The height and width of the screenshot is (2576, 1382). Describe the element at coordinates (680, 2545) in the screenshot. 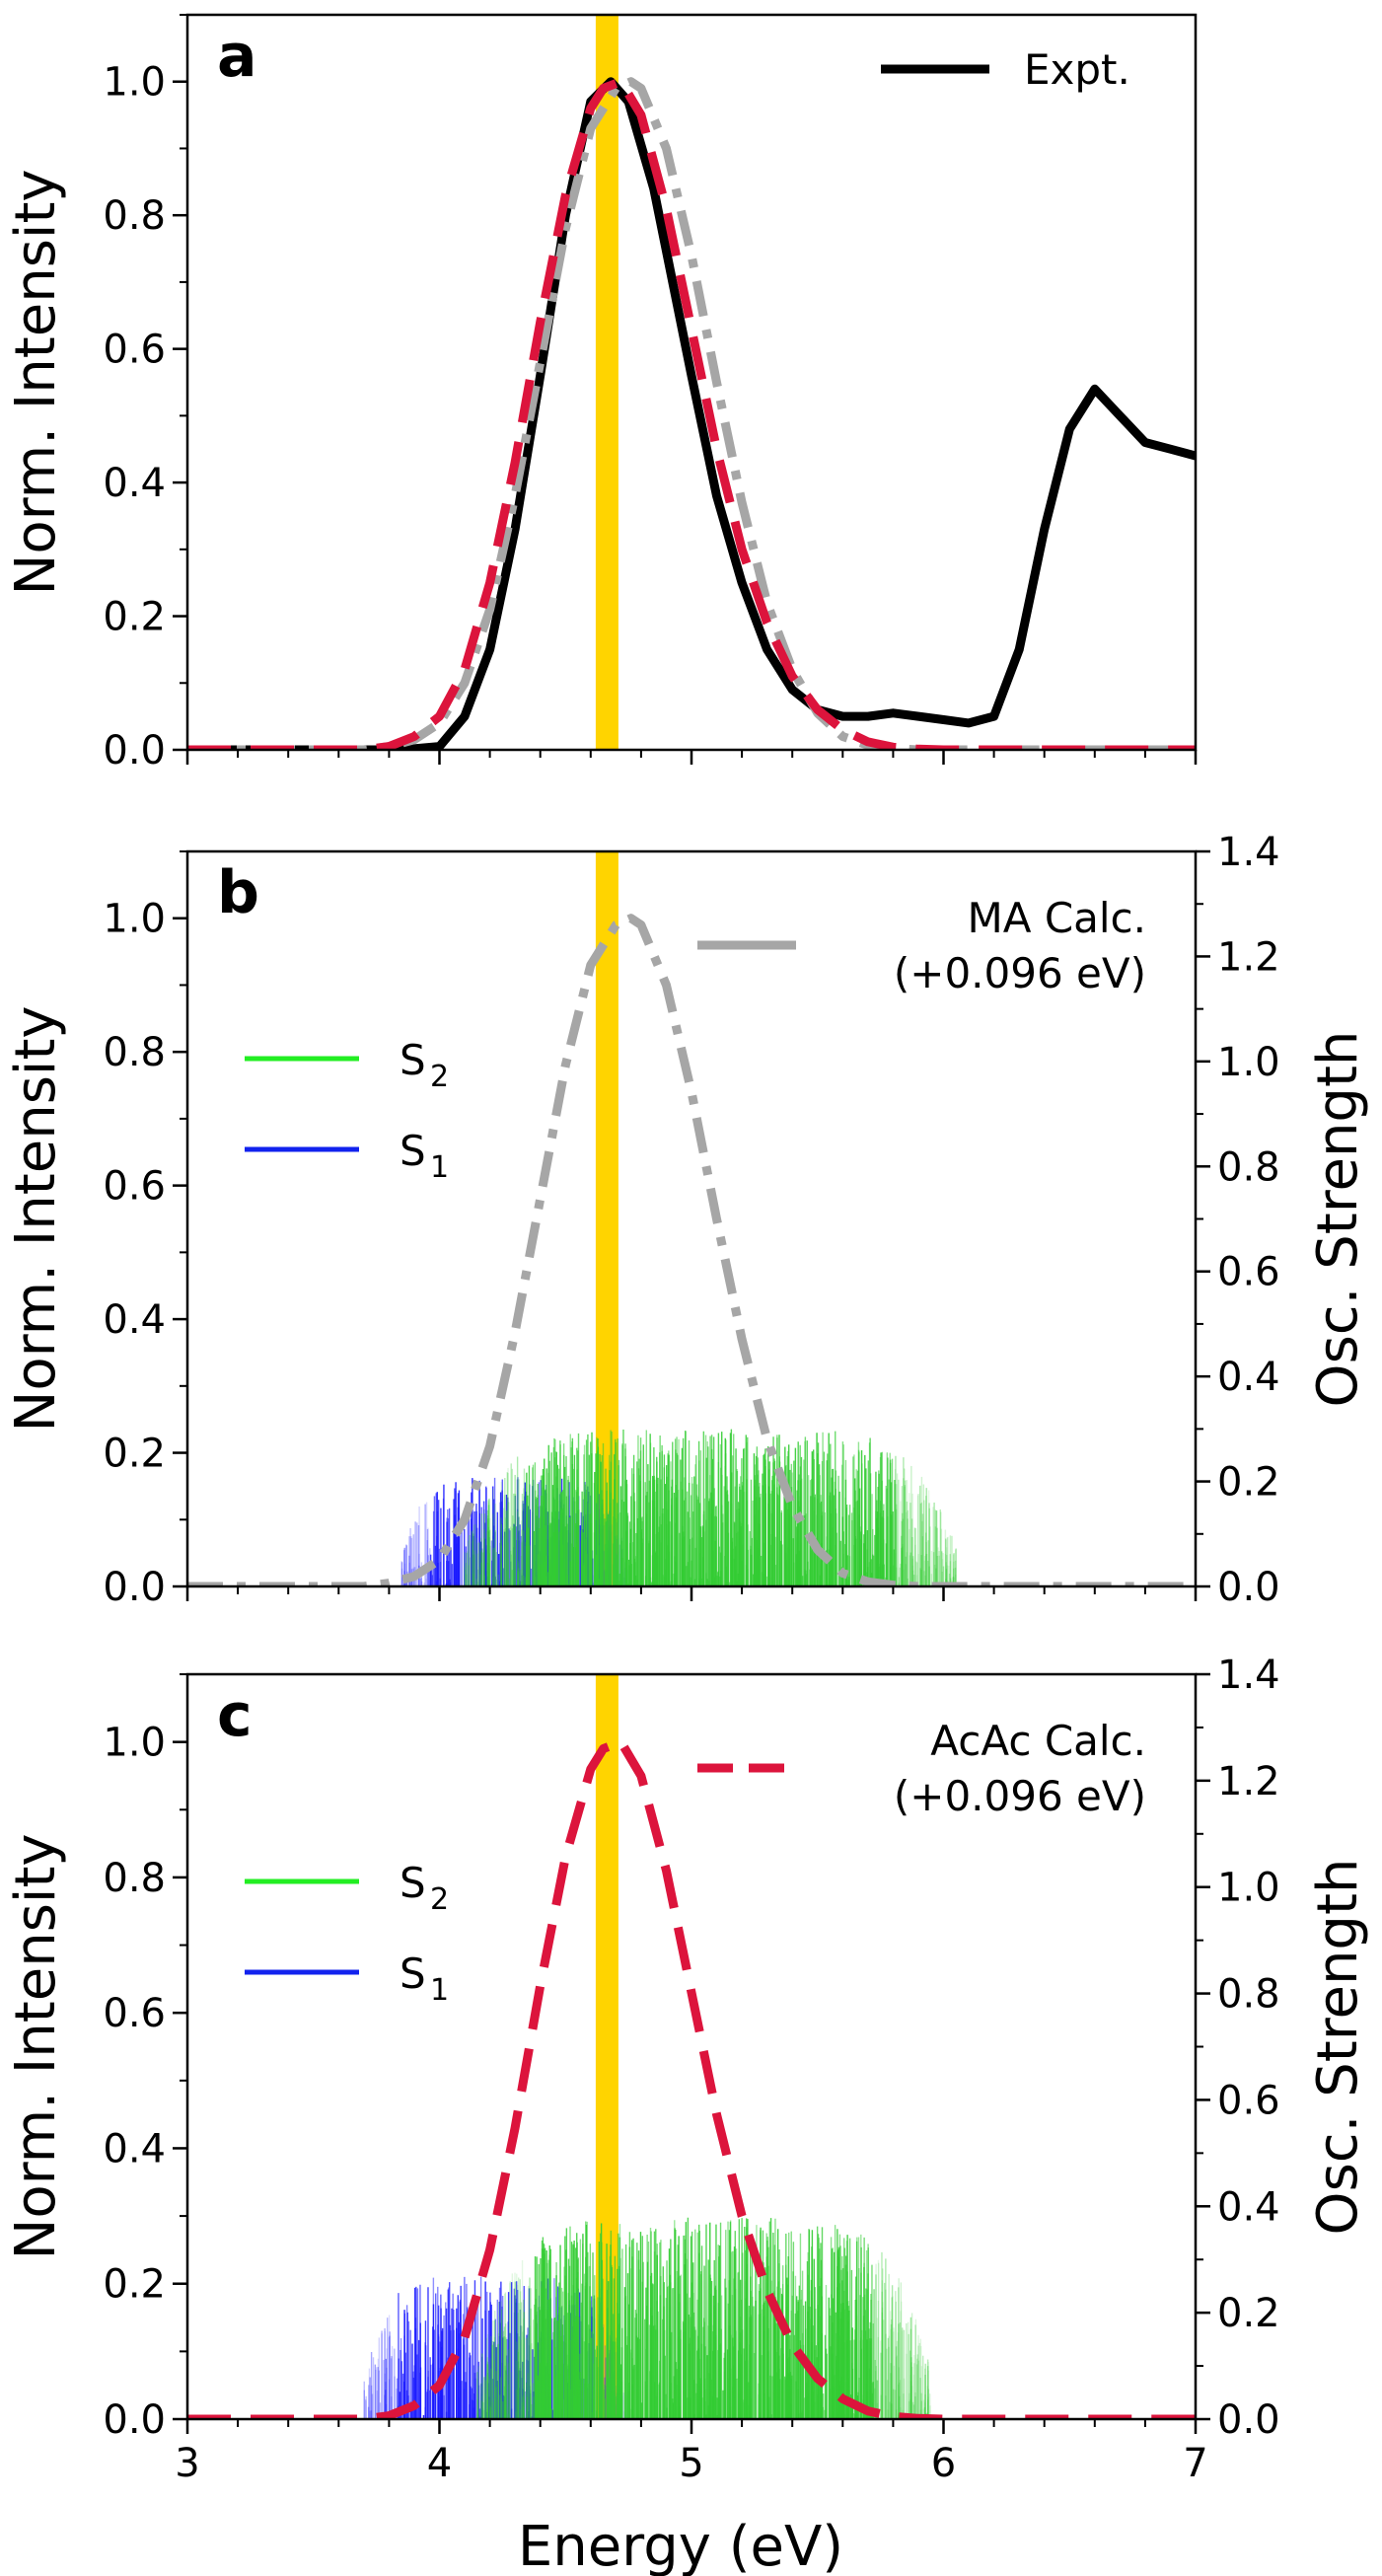

I see `x-axis-label: Energy (eV)` at that location.